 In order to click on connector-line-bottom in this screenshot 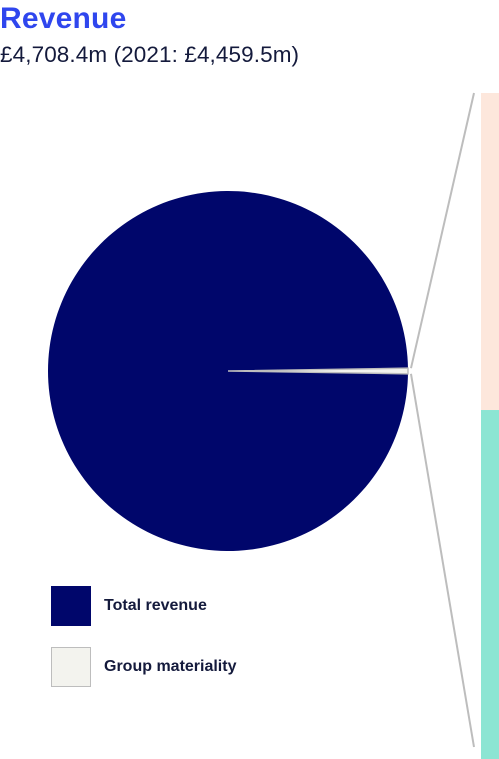, I will do `click(442, 560)`.